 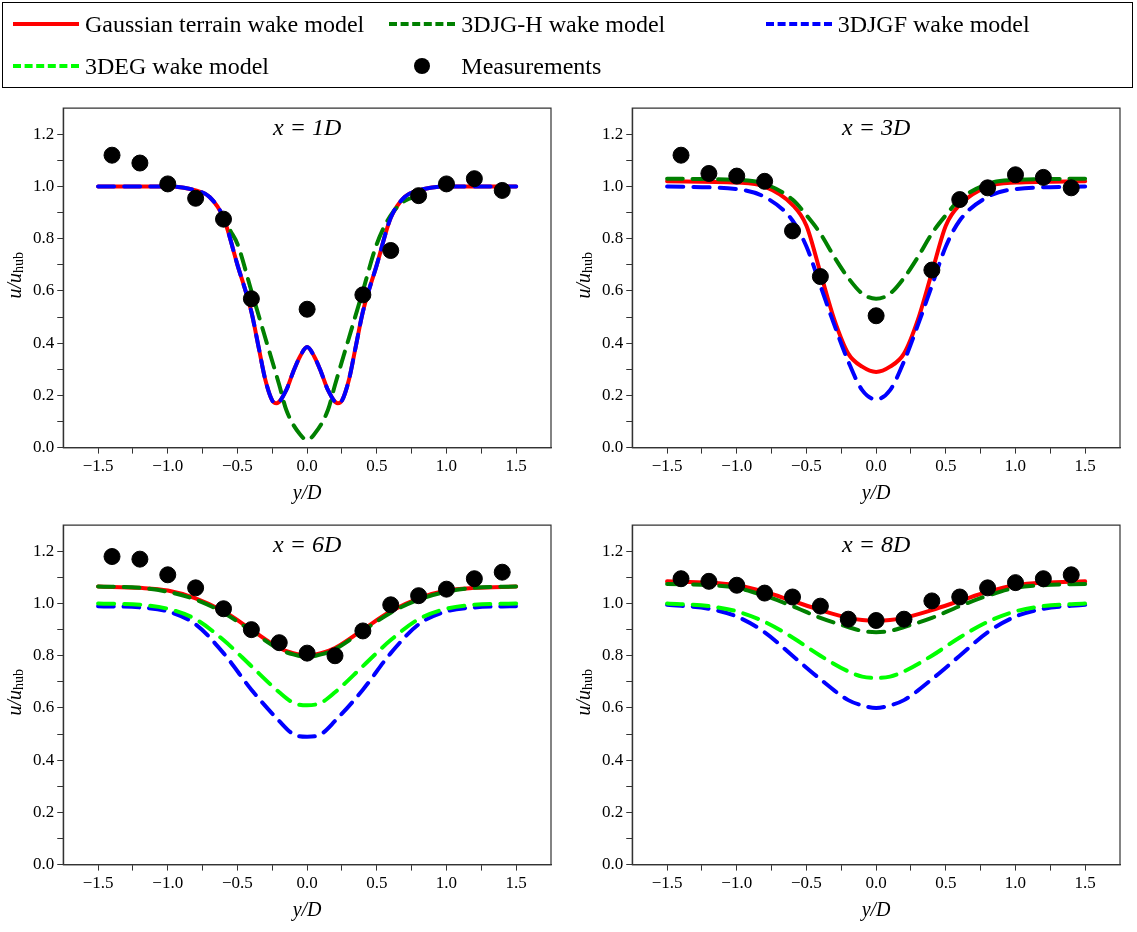 I want to click on chart-title: x = 6D, so click(x=307, y=543).